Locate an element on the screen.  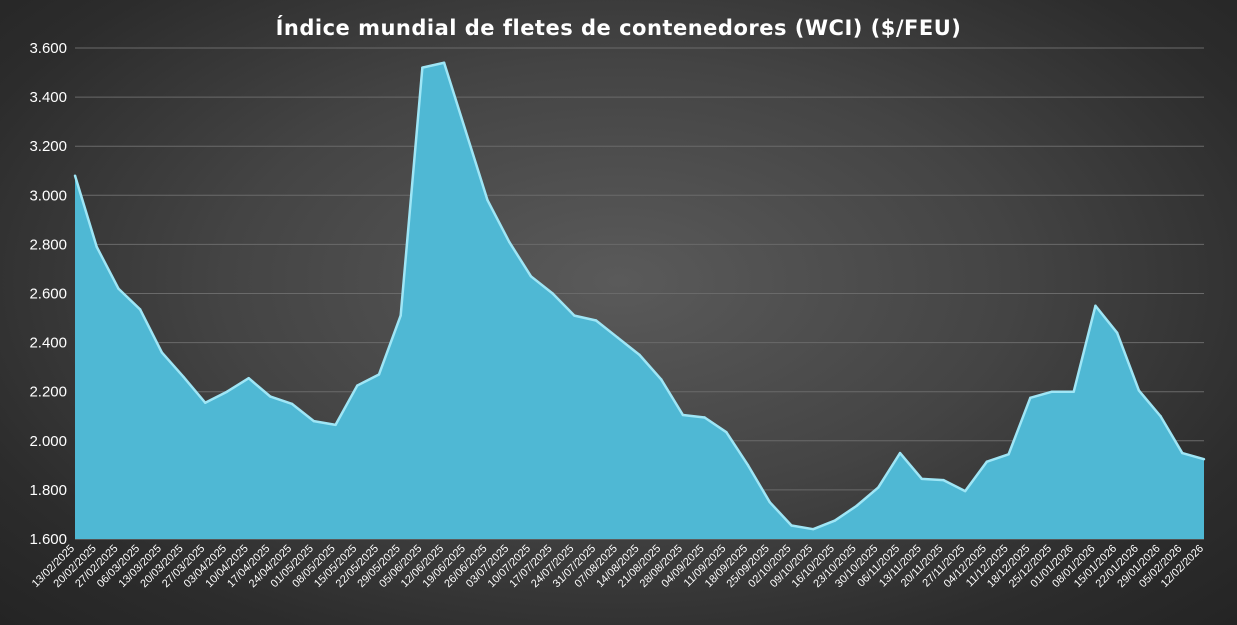
y-tick-label: 3.000 is located at coordinates (48, 195).